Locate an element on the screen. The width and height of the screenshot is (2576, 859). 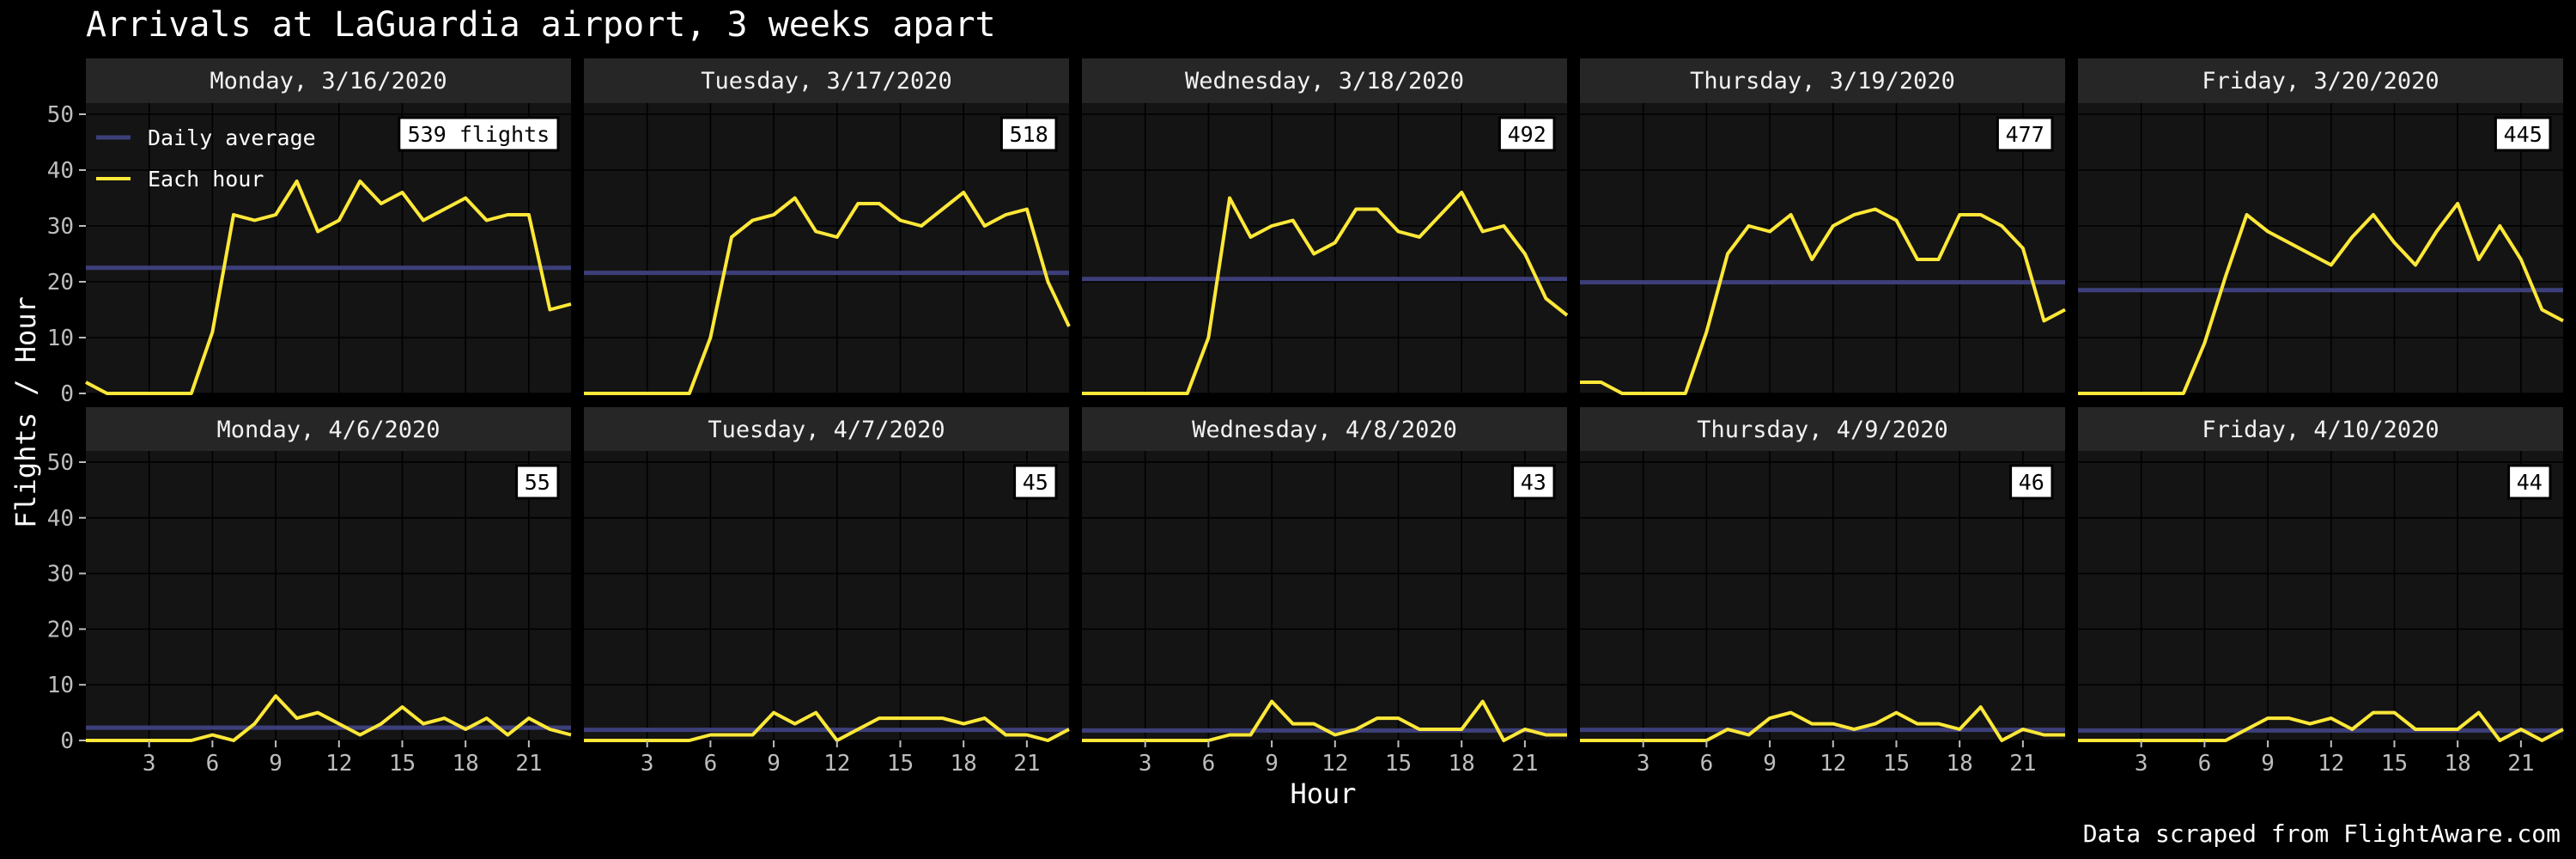
facet-panel: Wednesday, 4/8/2020 43 3 6 9 12 15 18 21 is located at coordinates (1324, 592).